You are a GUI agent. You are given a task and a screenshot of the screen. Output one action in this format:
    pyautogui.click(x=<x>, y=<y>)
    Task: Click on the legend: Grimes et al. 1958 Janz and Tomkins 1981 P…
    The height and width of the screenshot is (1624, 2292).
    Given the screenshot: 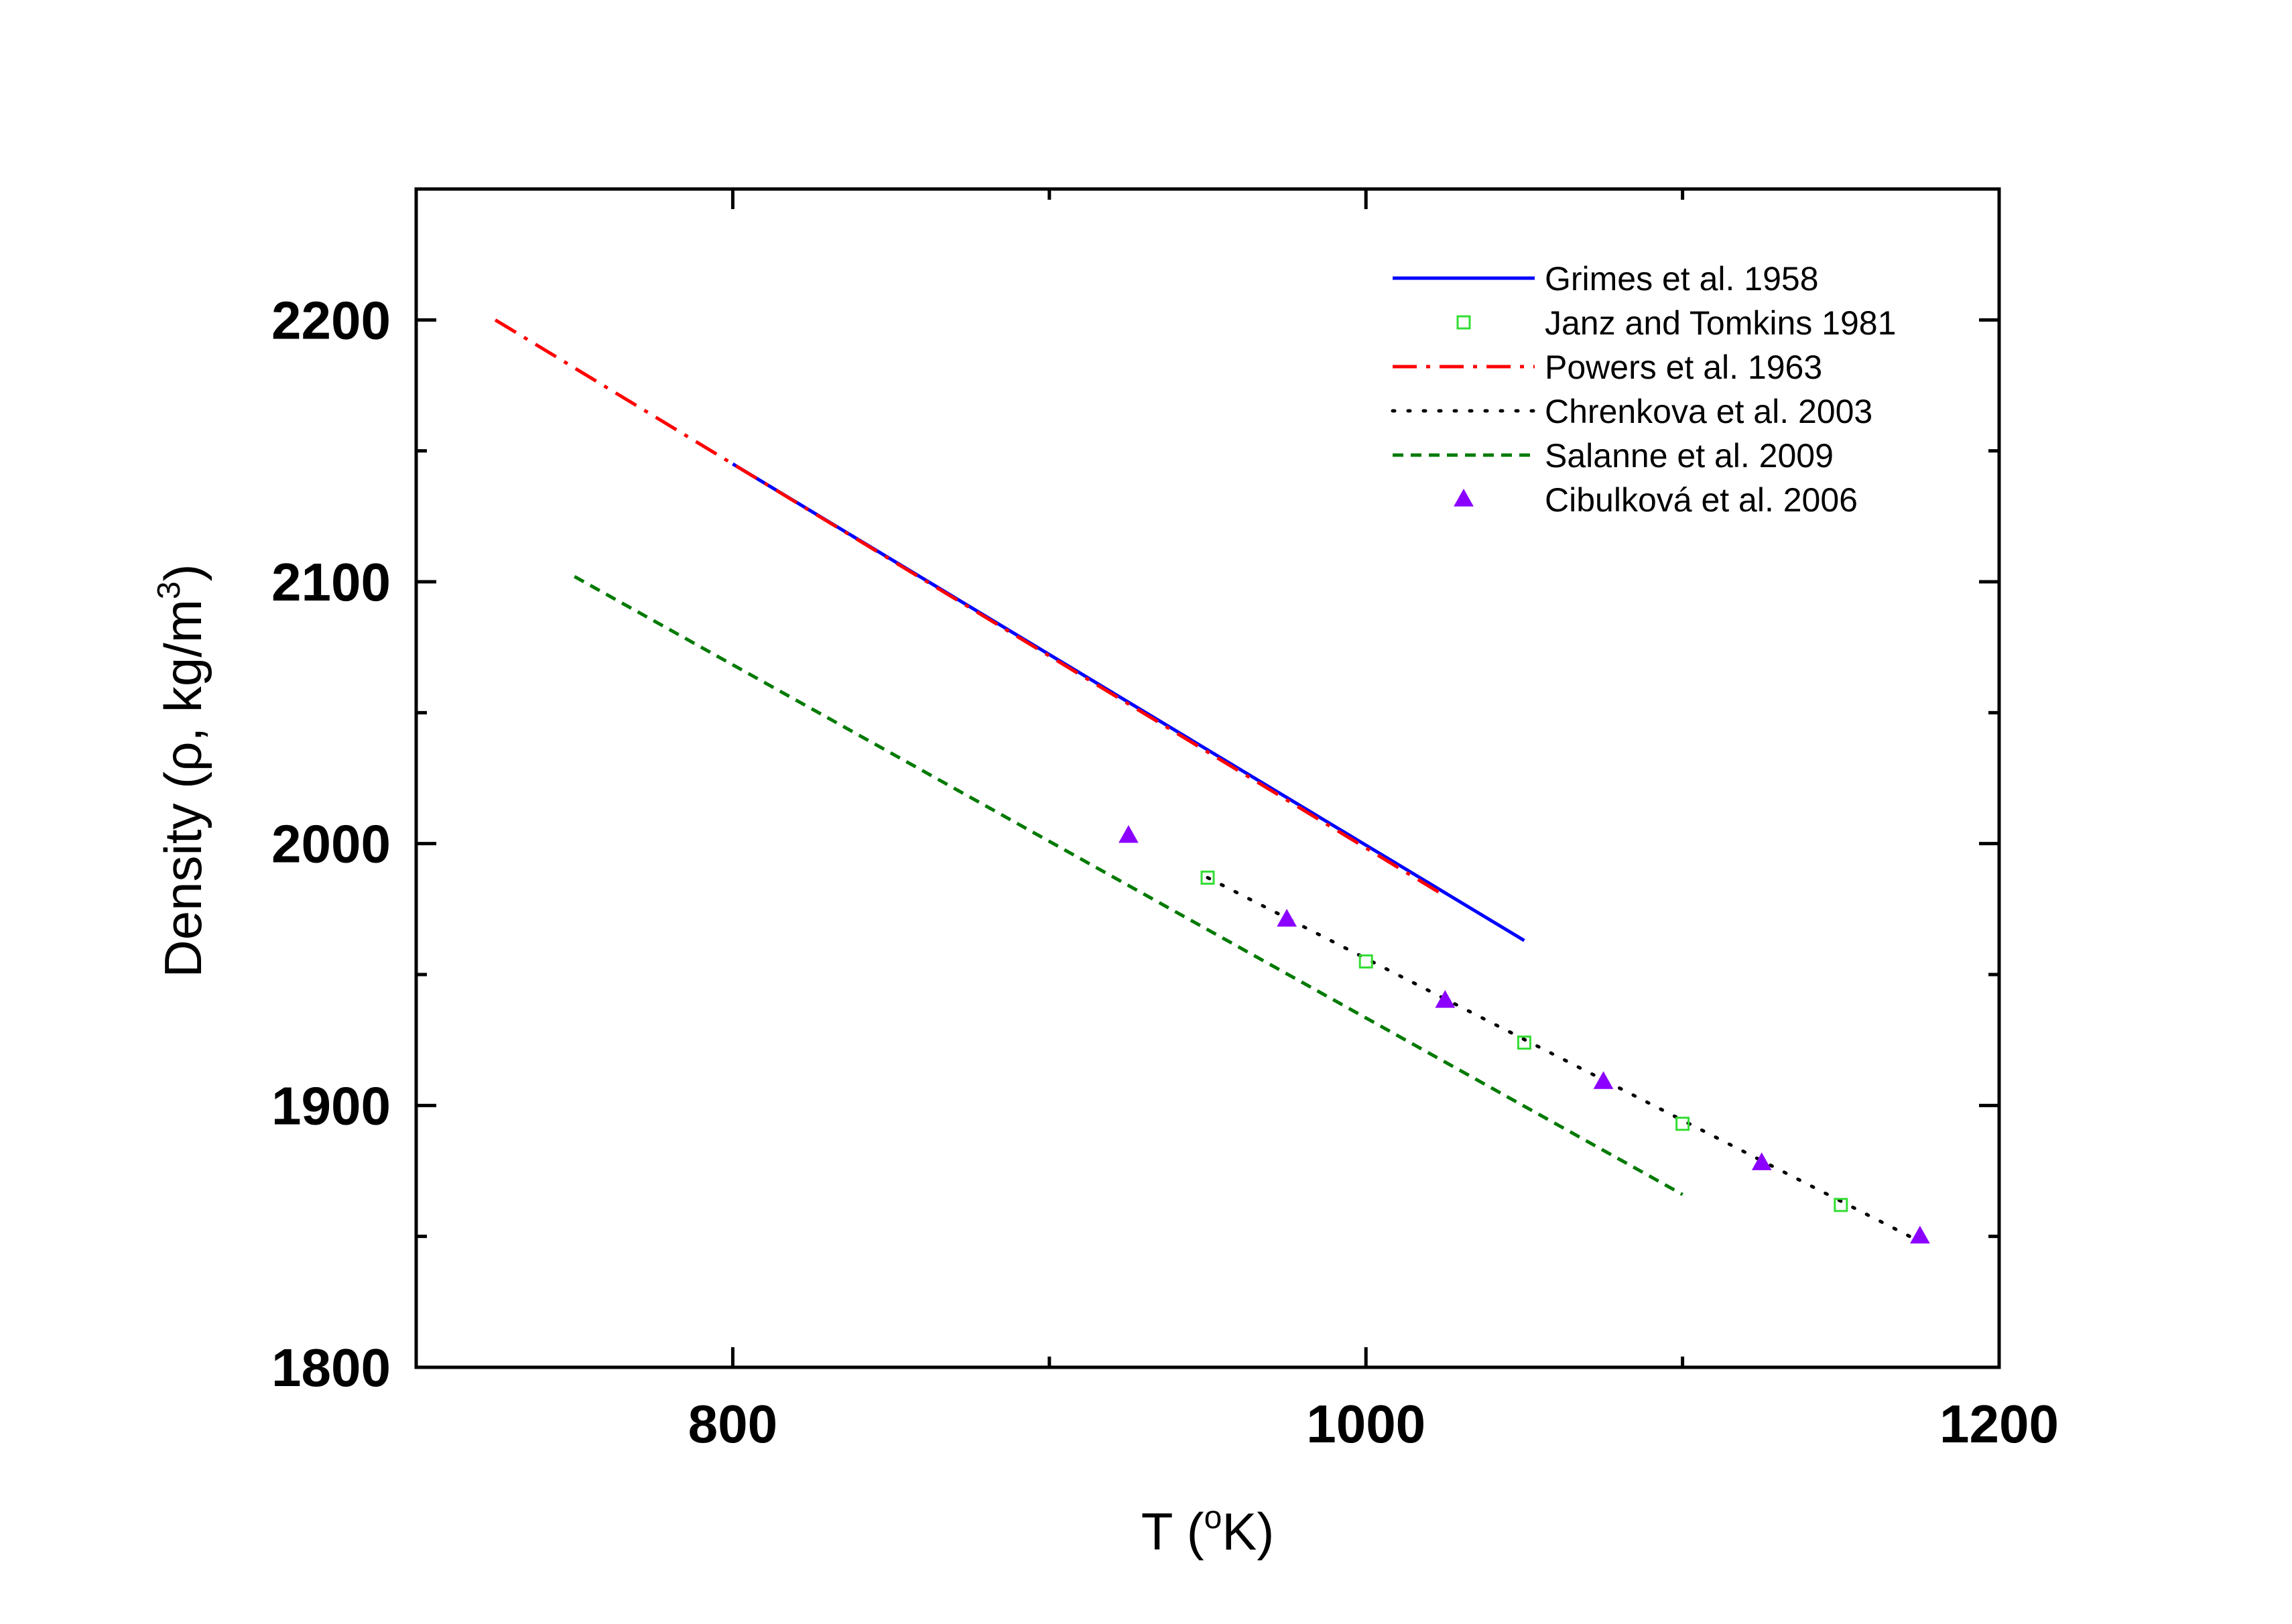 What is the action you would take?
    pyautogui.click(x=1643, y=389)
    